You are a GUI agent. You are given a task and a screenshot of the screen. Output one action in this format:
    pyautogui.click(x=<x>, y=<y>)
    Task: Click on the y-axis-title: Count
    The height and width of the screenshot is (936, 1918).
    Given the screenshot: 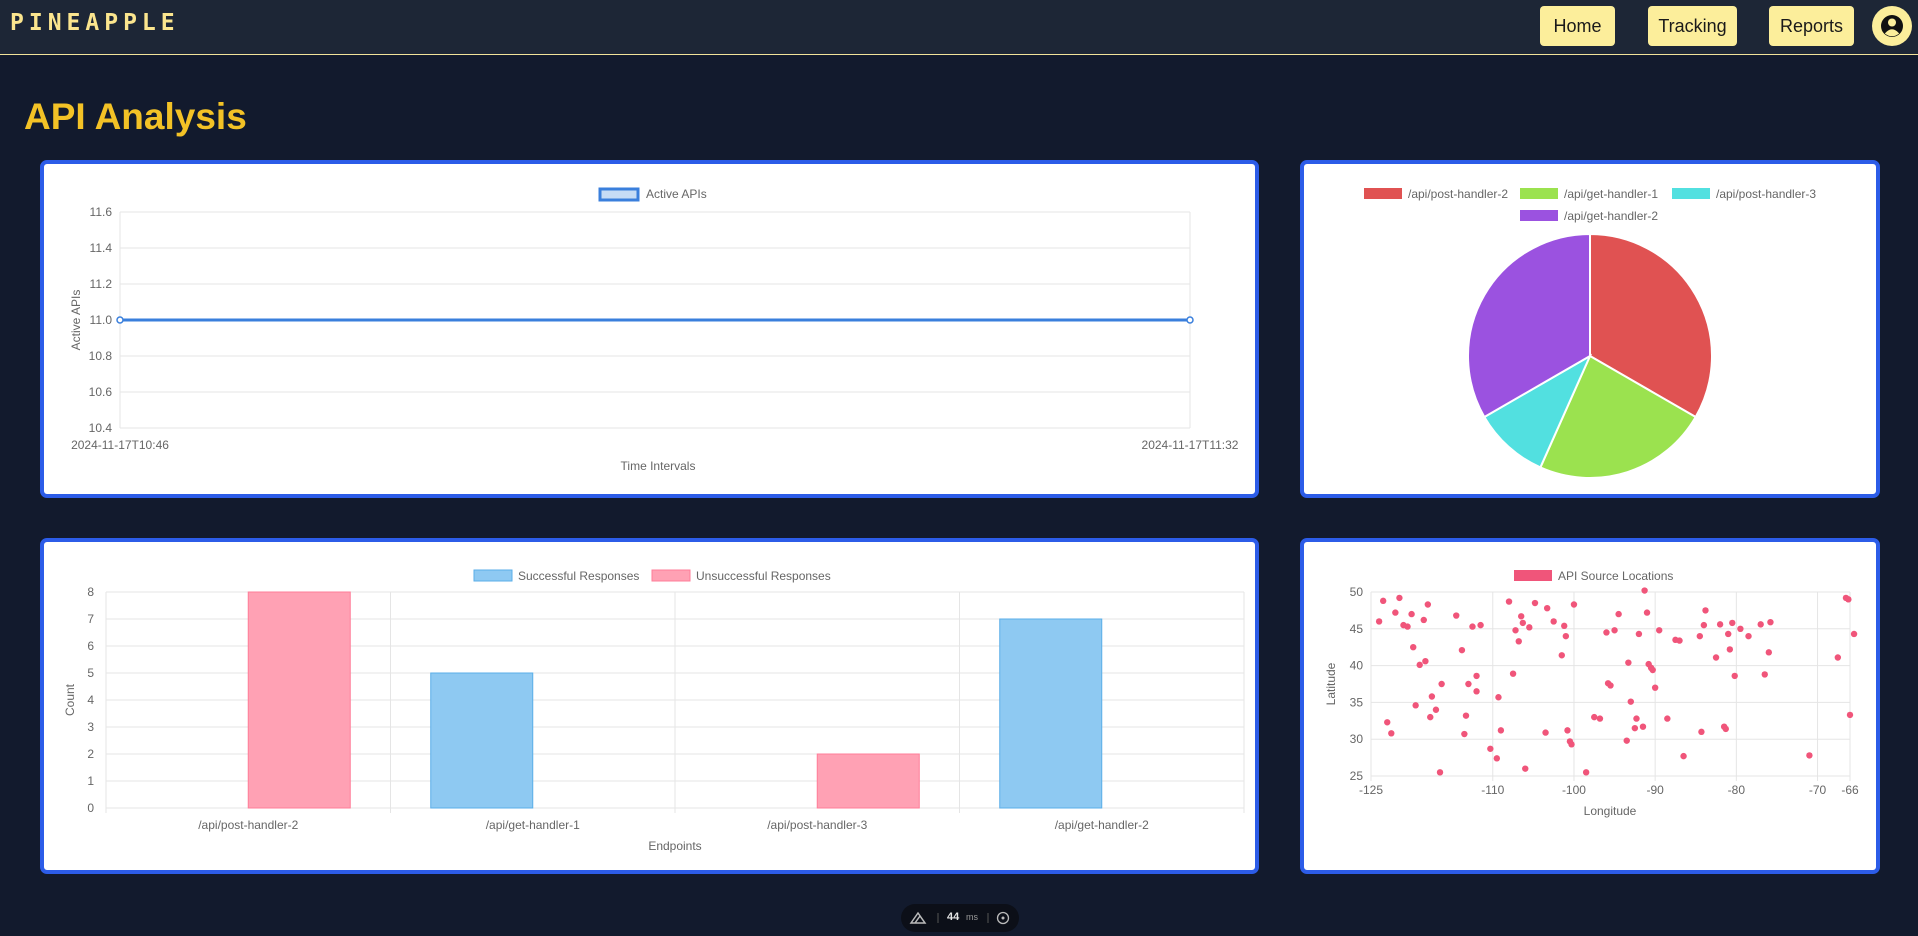 What is the action you would take?
    pyautogui.click(x=70, y=699)
    